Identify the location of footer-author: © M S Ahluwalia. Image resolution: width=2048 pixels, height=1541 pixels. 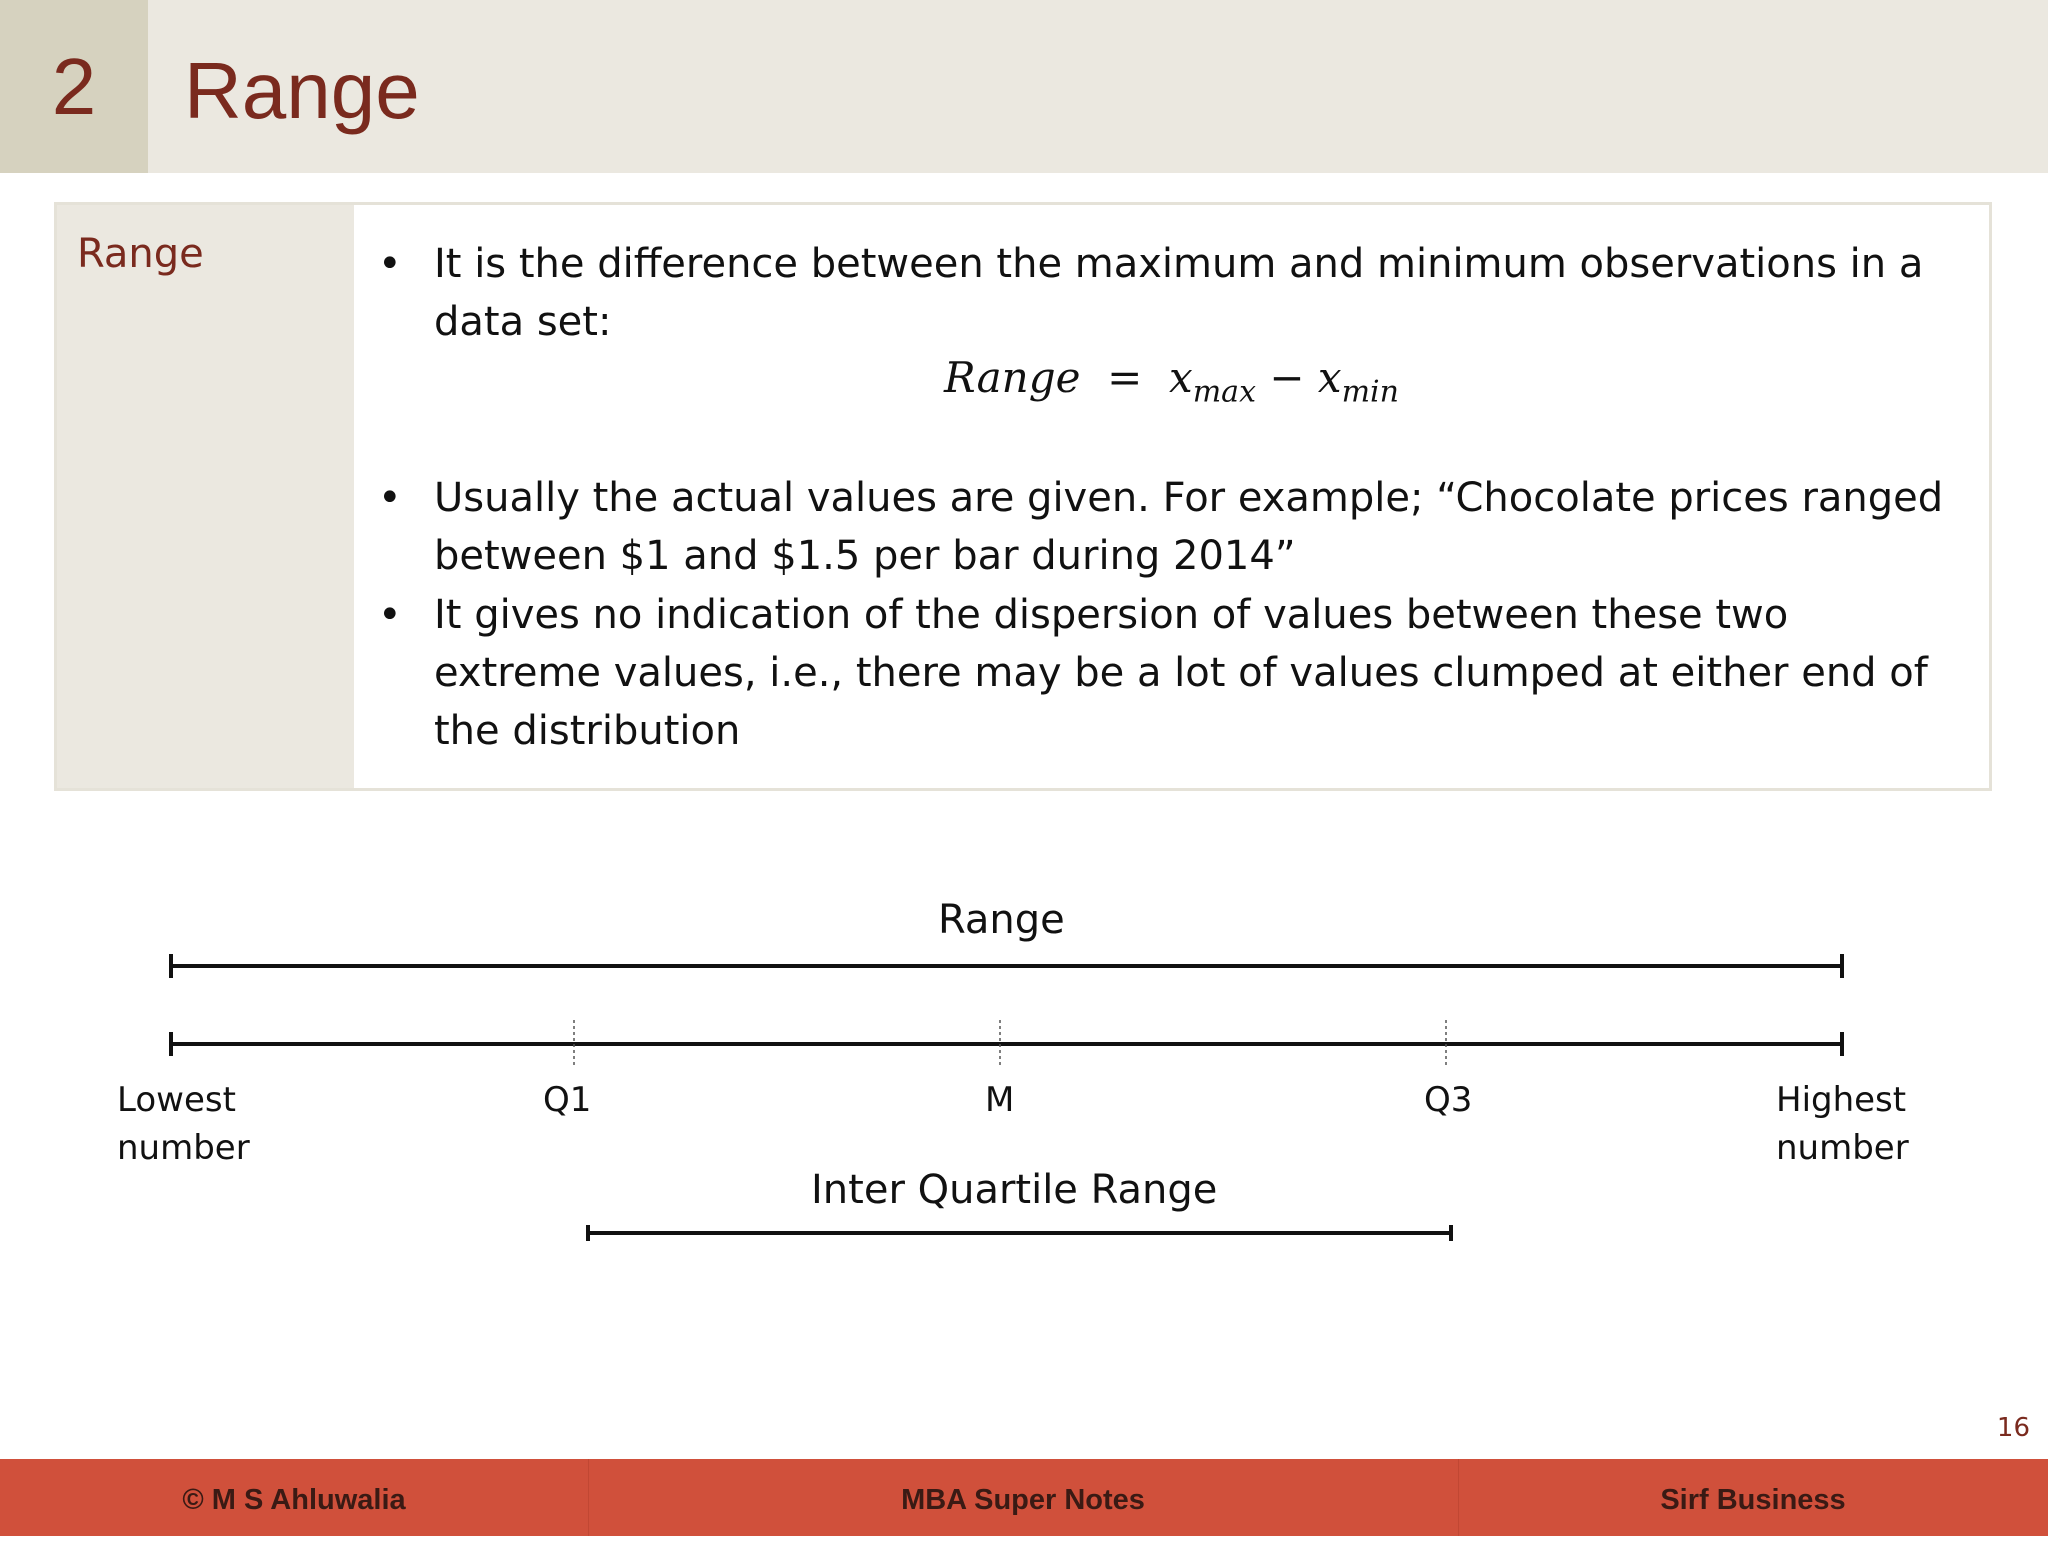
(294, 1500).